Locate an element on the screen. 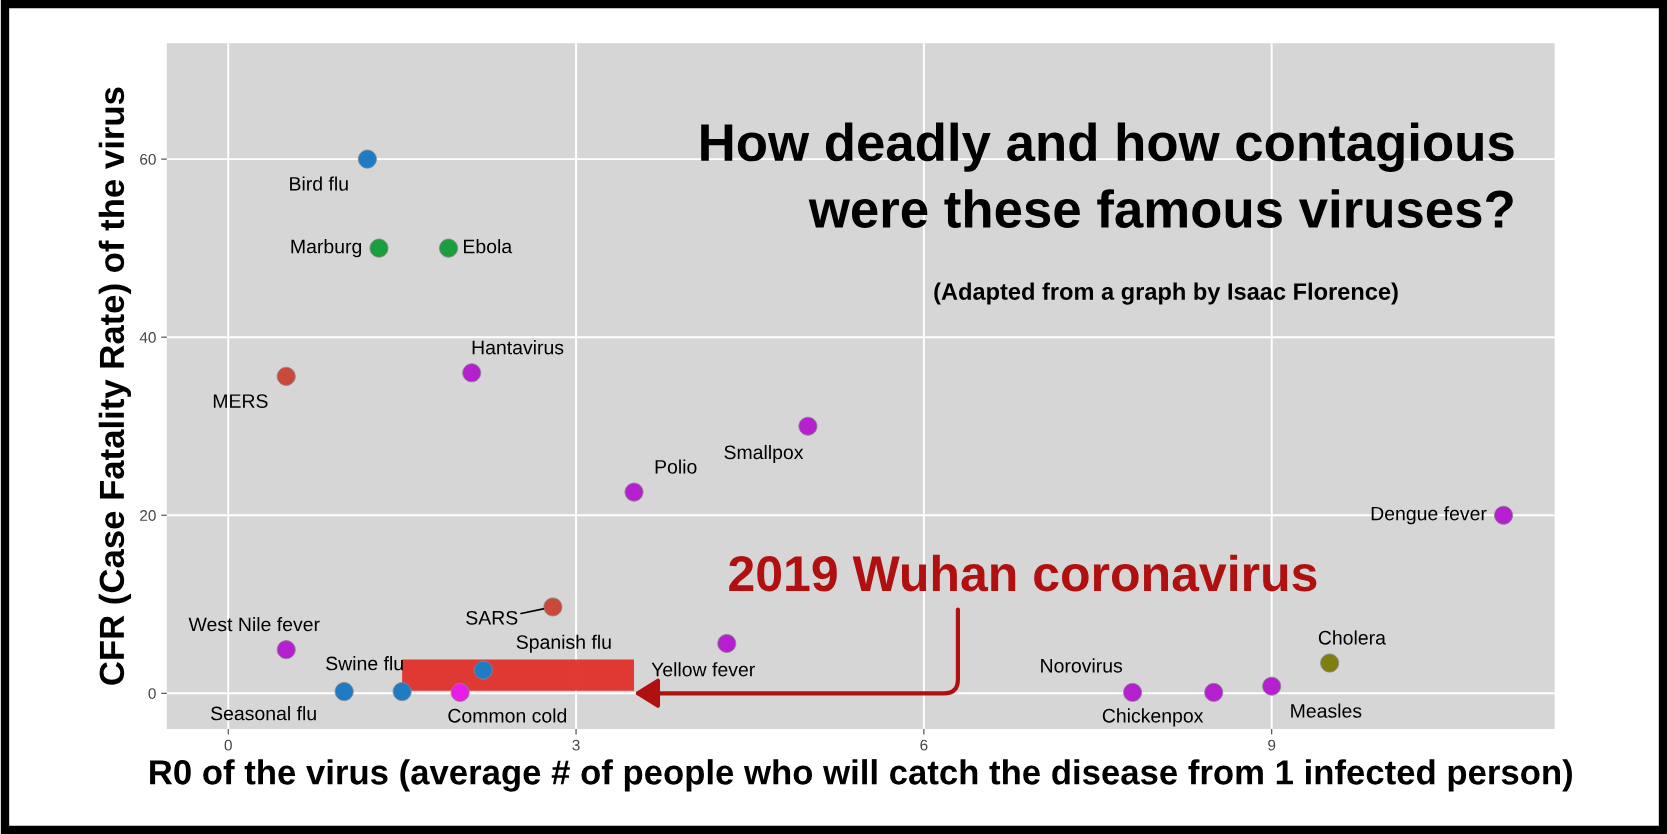 Image resolution: width=1668 pixels, height=834 pixels. annotation: Hantavirus is located at coordinates (518, 347).